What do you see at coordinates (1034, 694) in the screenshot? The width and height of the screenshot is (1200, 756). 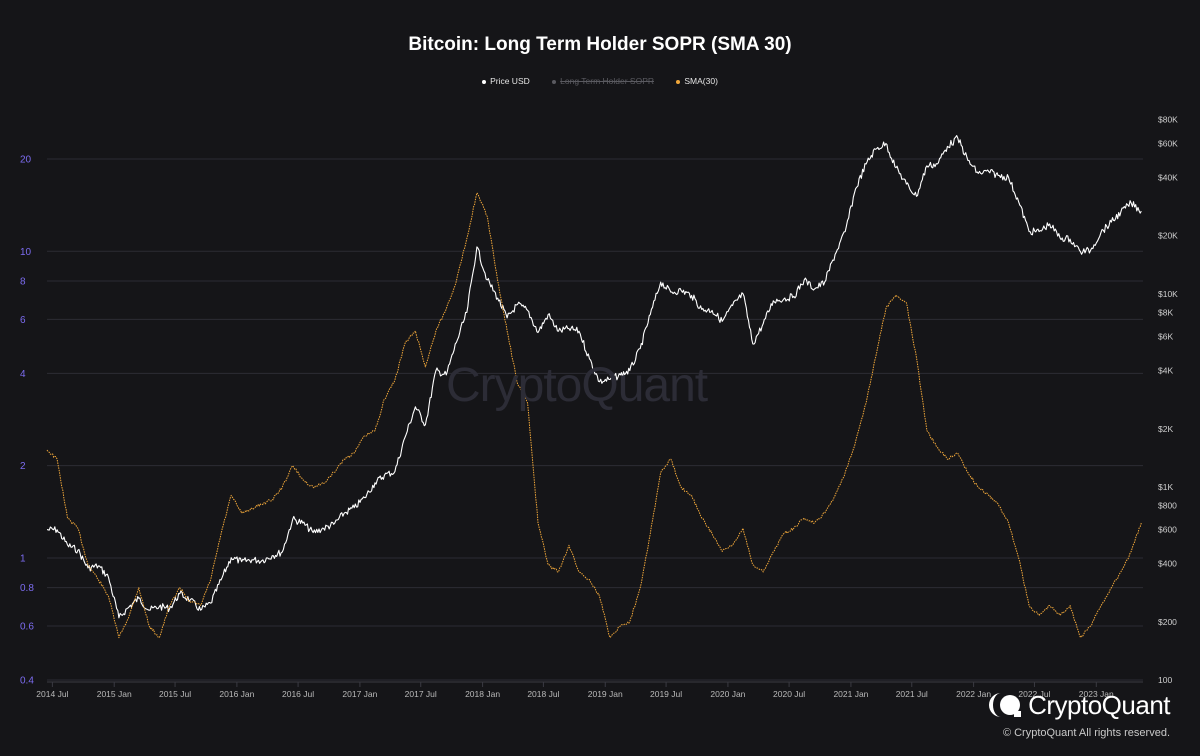 I see `x-tick-label: 2022 Jul` at bounding box center [1034, 694].